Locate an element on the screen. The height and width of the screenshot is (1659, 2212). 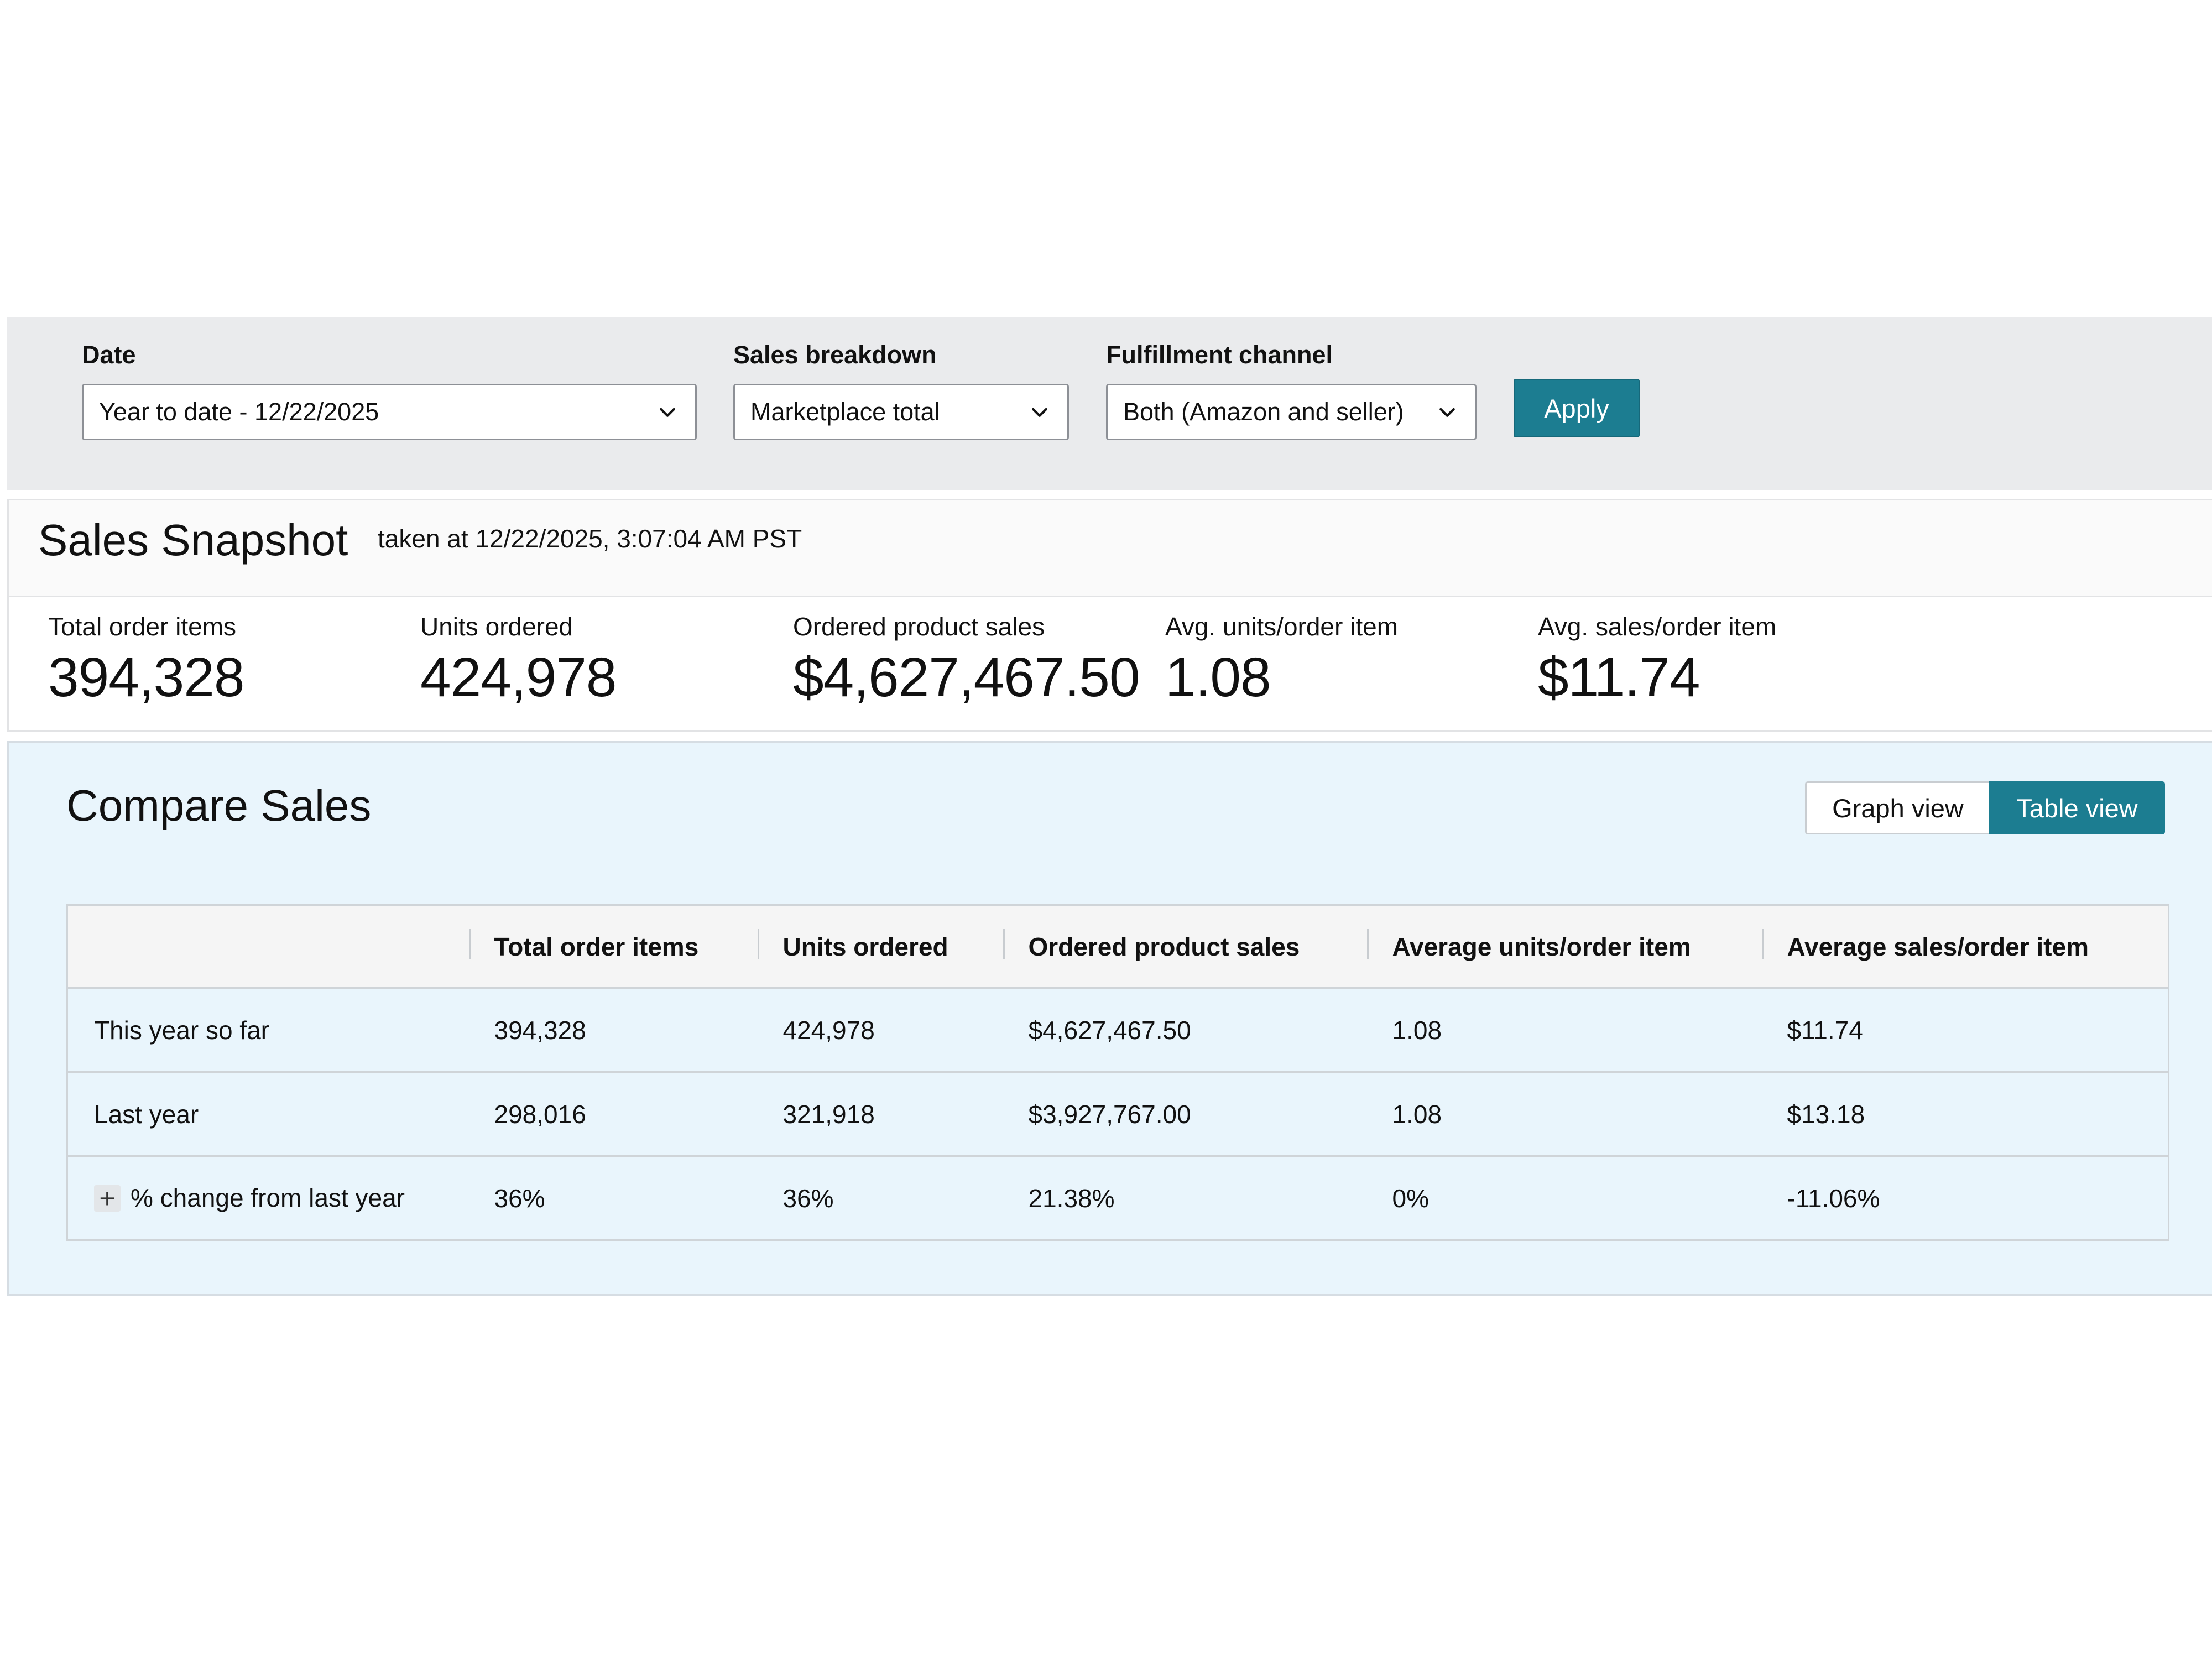
table-cell: $13.18 is located at coordinates (1826, 1114).